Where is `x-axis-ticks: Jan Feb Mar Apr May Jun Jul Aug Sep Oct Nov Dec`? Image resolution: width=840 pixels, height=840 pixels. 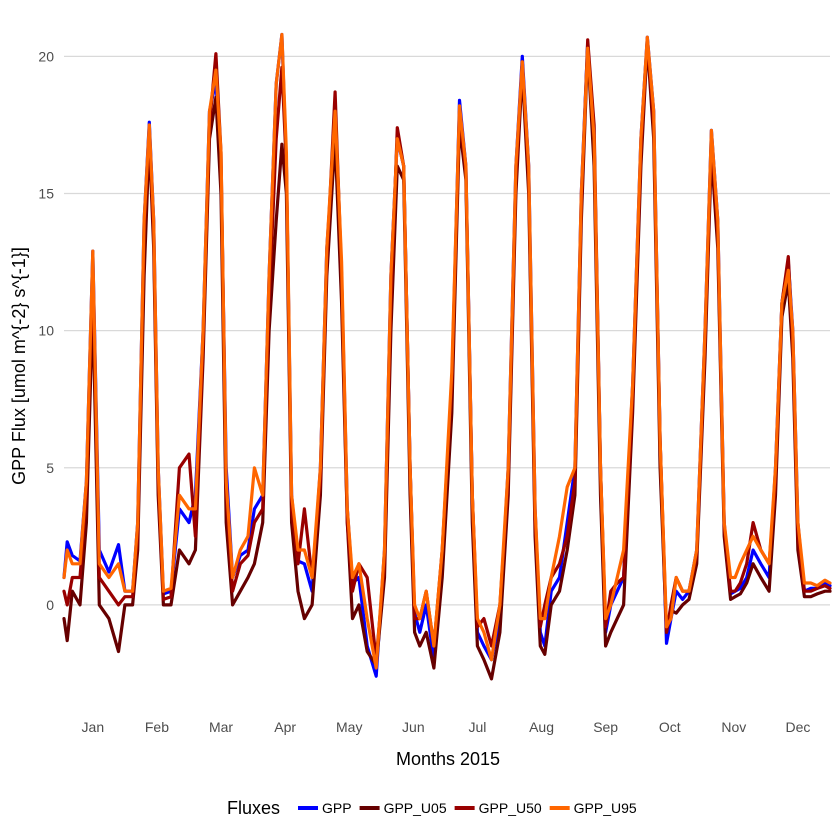 x-axis-ticks: Jan Feb Mar Apr May Jun Jul Aug Sep Oct Nov Dec is located at coordinates (446, 727).